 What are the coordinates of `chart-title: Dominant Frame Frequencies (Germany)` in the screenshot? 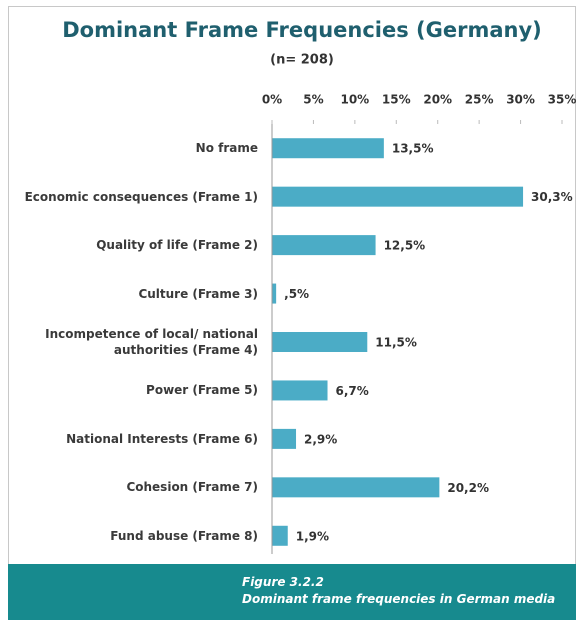 It's located at (302, 30).